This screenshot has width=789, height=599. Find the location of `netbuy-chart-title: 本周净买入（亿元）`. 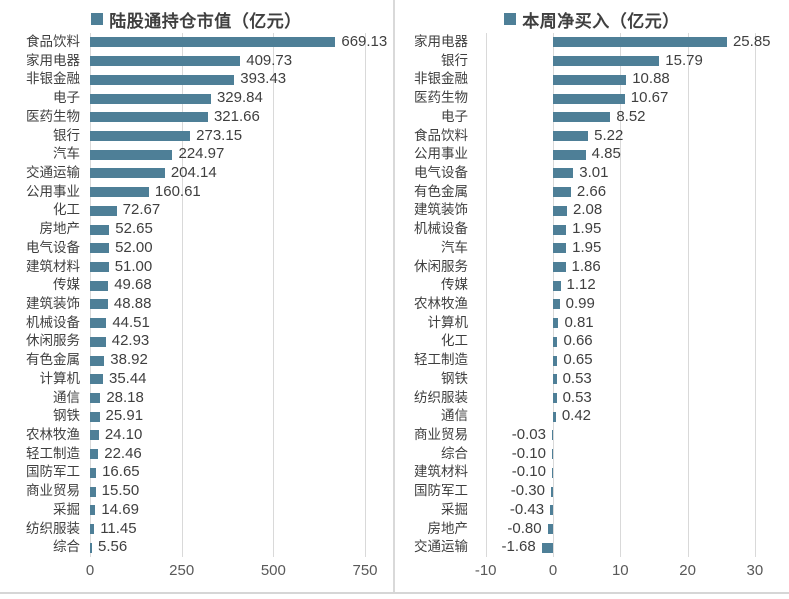

netbuy-chart-title: 本周净买入（亿元） is located at coordinates (601, 21).